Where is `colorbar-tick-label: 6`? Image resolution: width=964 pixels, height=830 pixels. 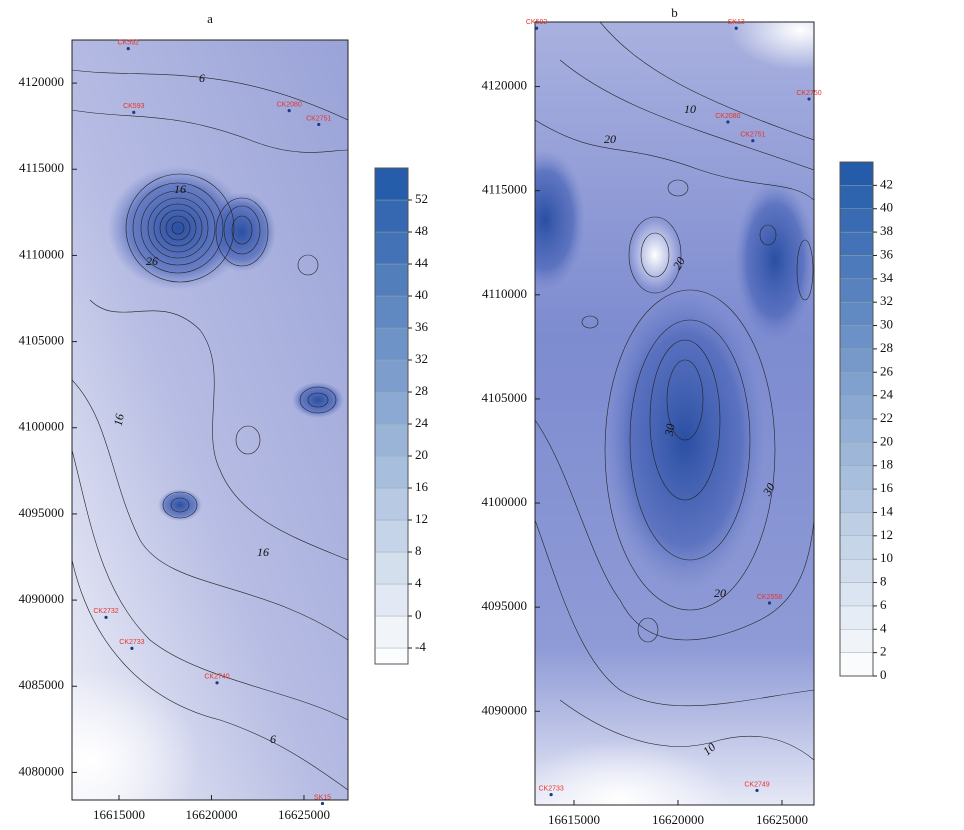 colorbar-tick-label: 6 is located at coordinates (883, 604).